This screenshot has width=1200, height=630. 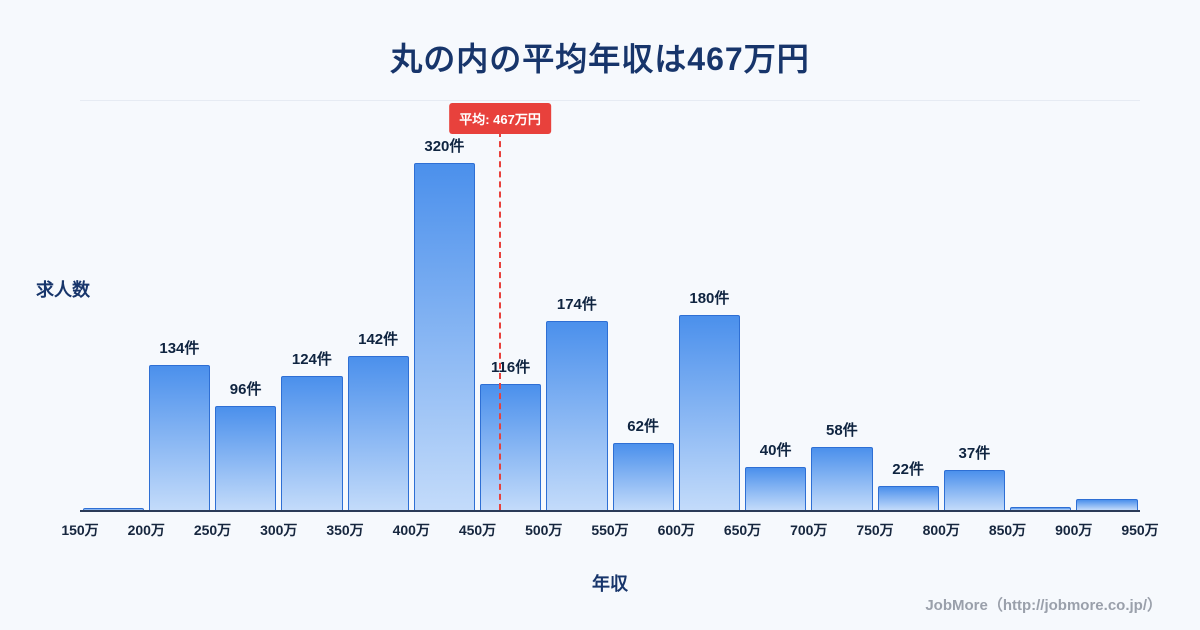 What do you see at coordinates (643, 426) in the screenshot?
I see `bar-value-label: 62件` at bounding box center [643, 426].